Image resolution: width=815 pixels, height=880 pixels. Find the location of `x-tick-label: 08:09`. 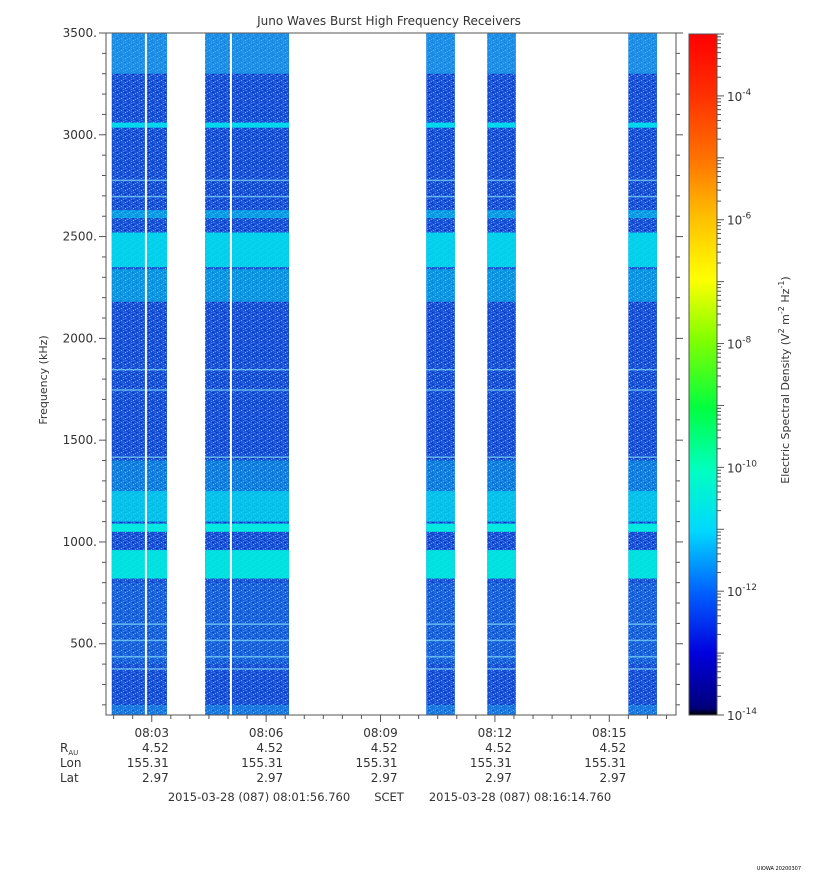

x-tick-label: 08:09 is located at coordinates (380, 733).